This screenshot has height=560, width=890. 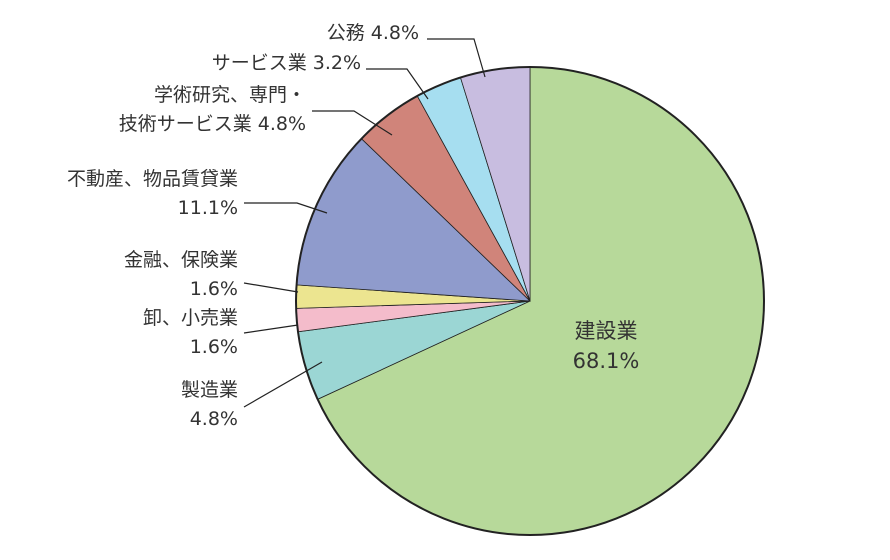 I want to click on slice-label-8-line-1: 公務 4.8%, so click(x=373, y=33).